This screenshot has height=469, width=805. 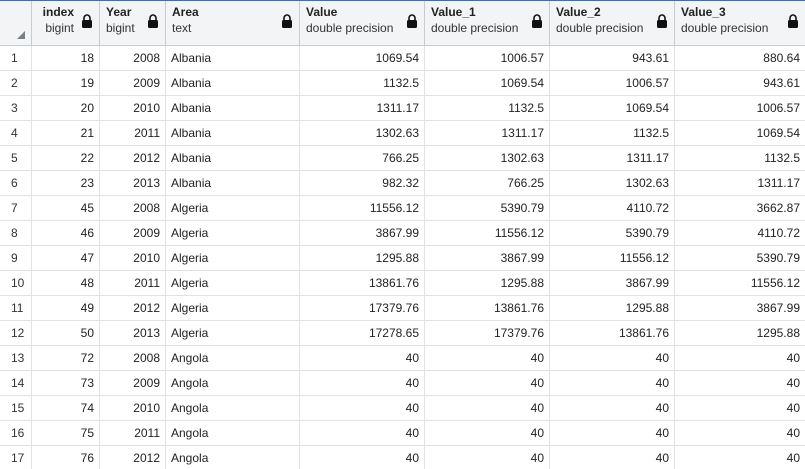 What do you see at coordinates (778, 133) in the screenshot?
I see `cell-value-3: 1069.54` at bounding box center [778, 133].